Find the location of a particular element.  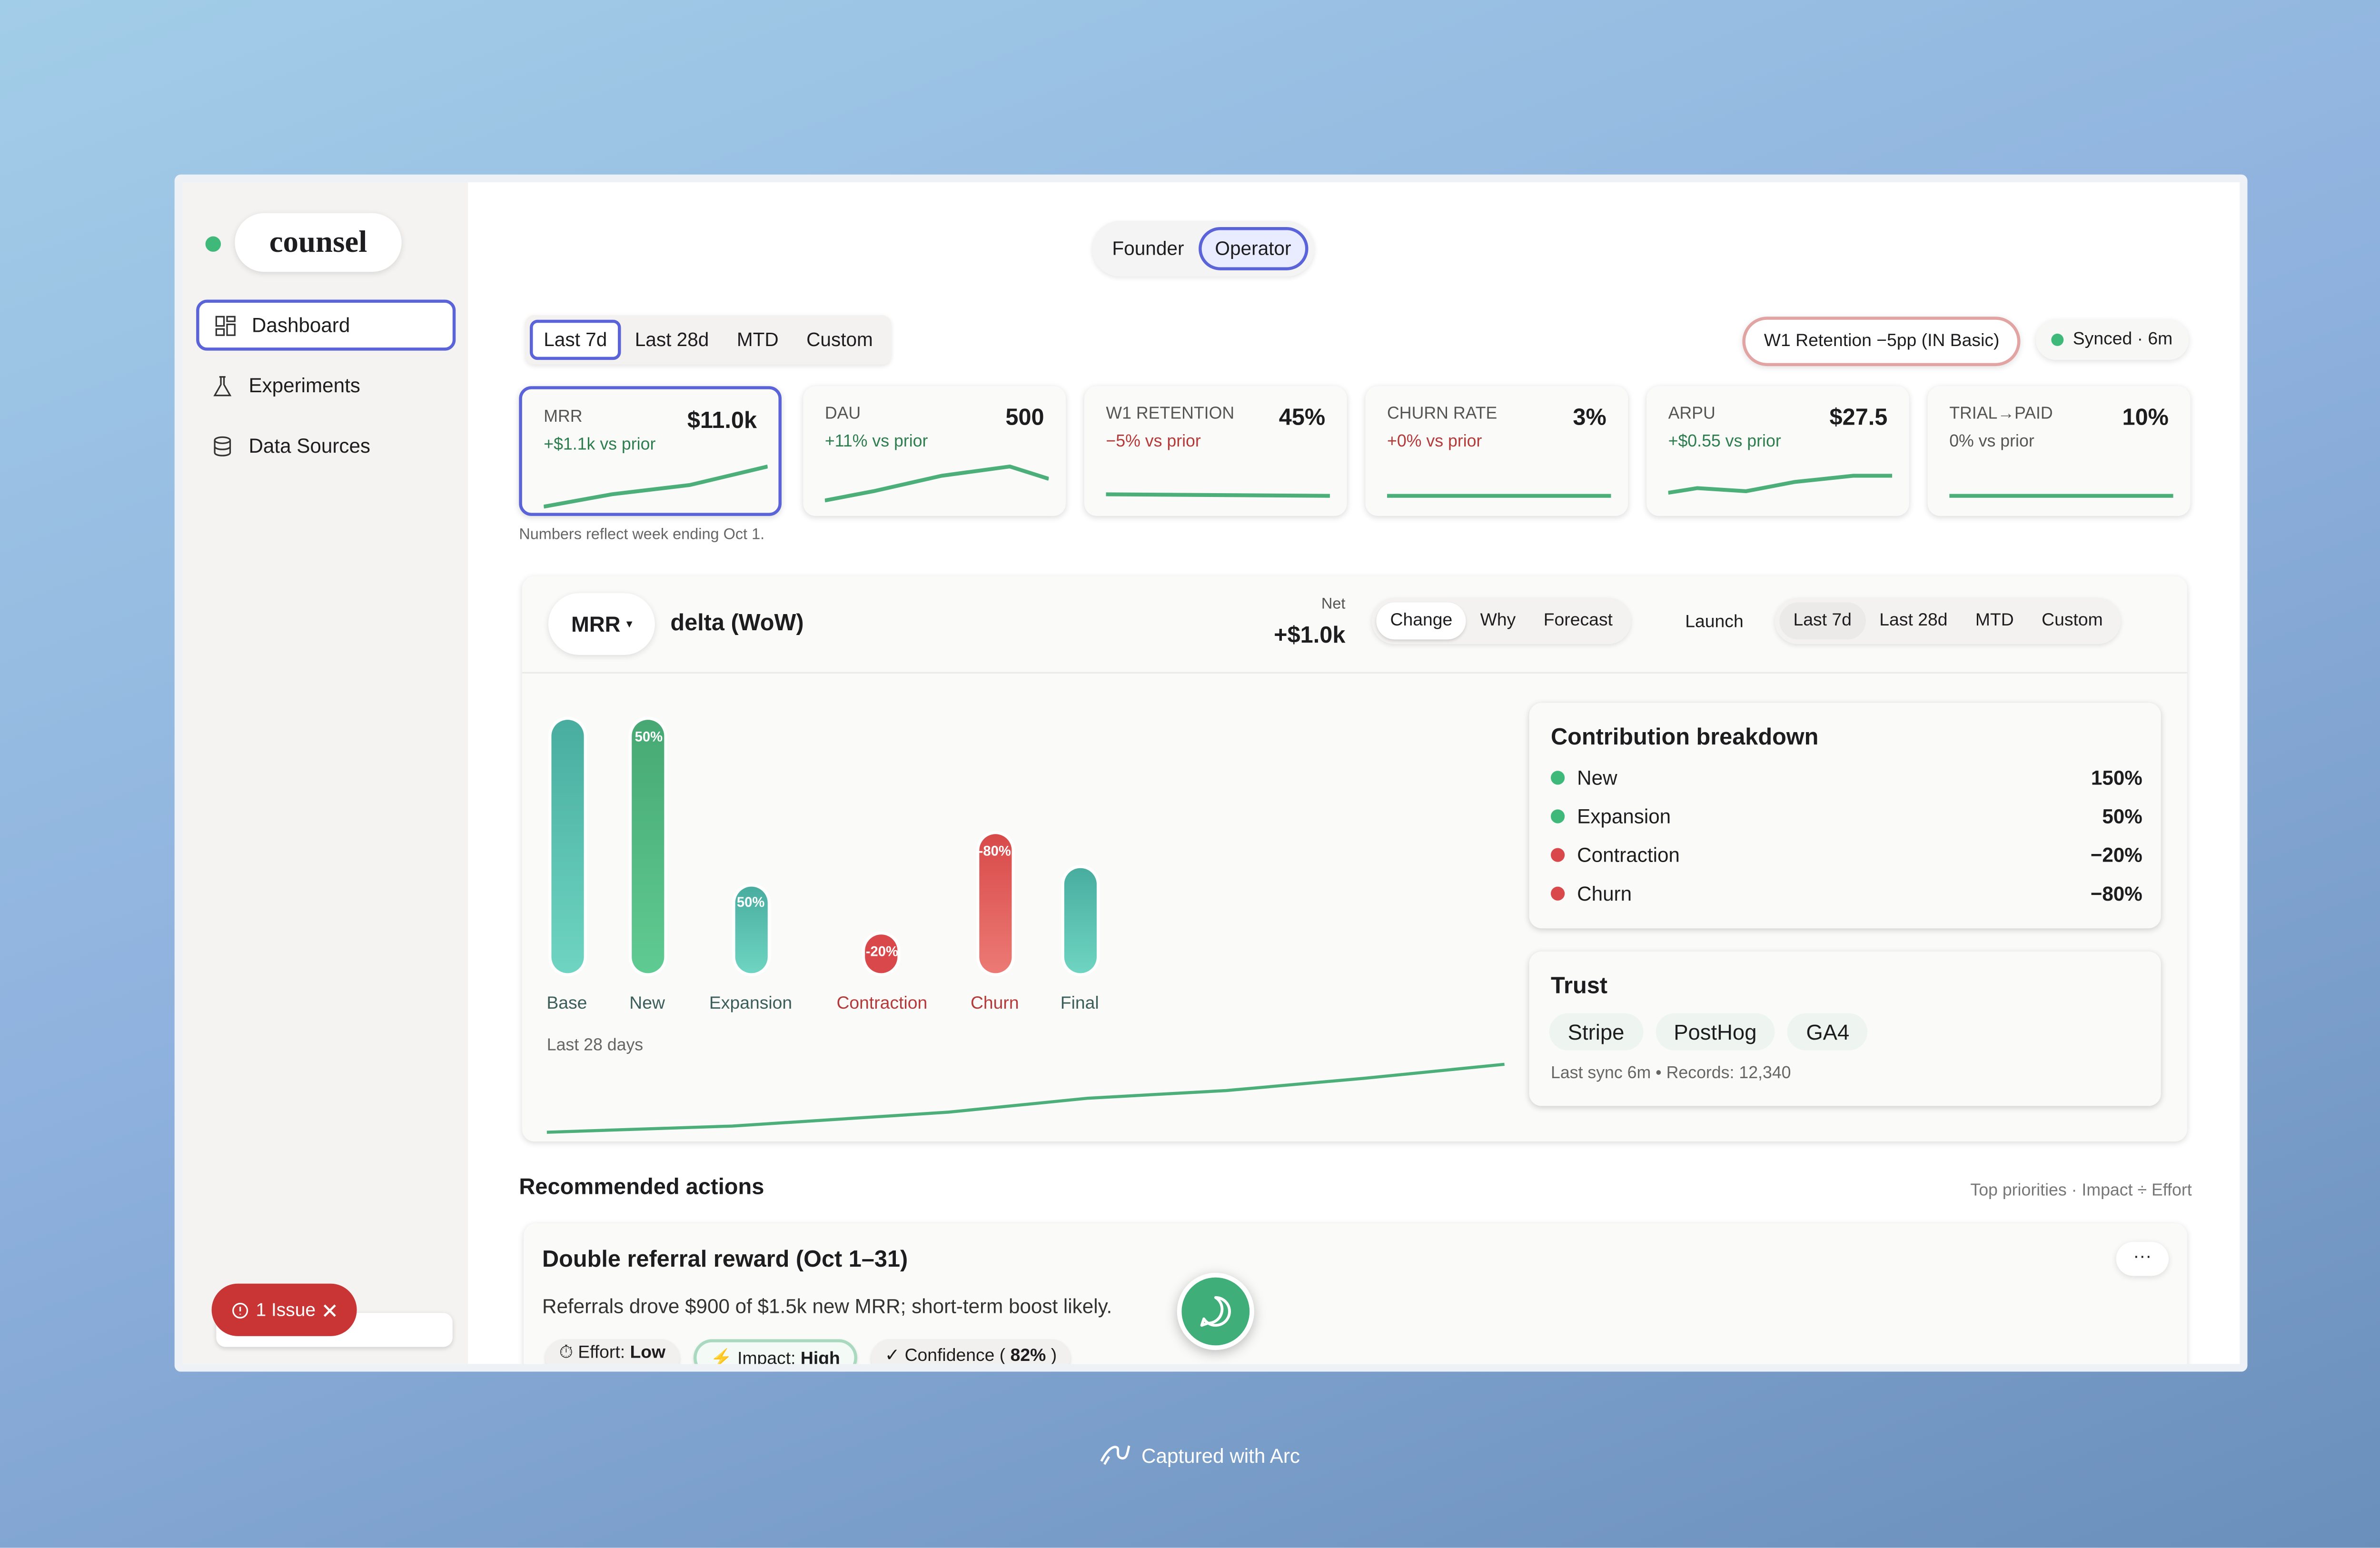

tag-label: Confidence ( is located at coordinates (955, 1357).